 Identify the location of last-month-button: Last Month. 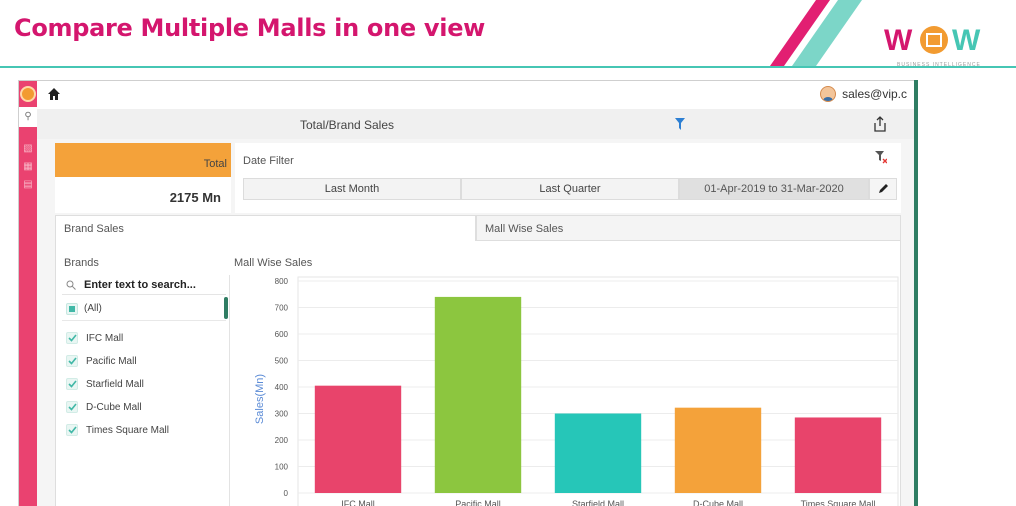
(352, 189).